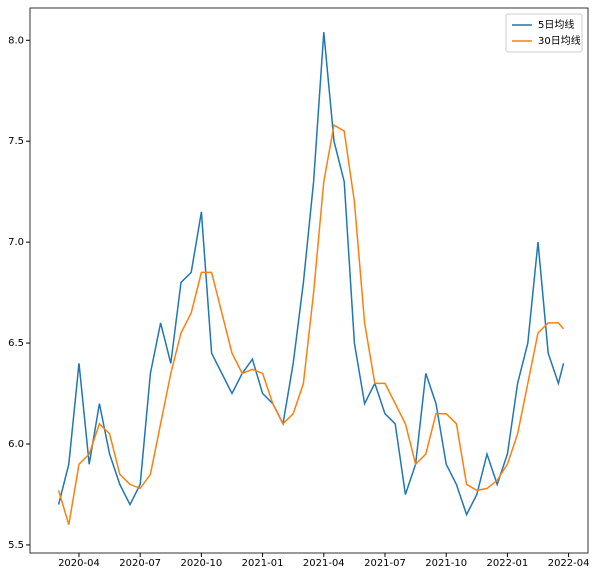  I want to click on y-tick-label: 7.0, so click(16, 242).